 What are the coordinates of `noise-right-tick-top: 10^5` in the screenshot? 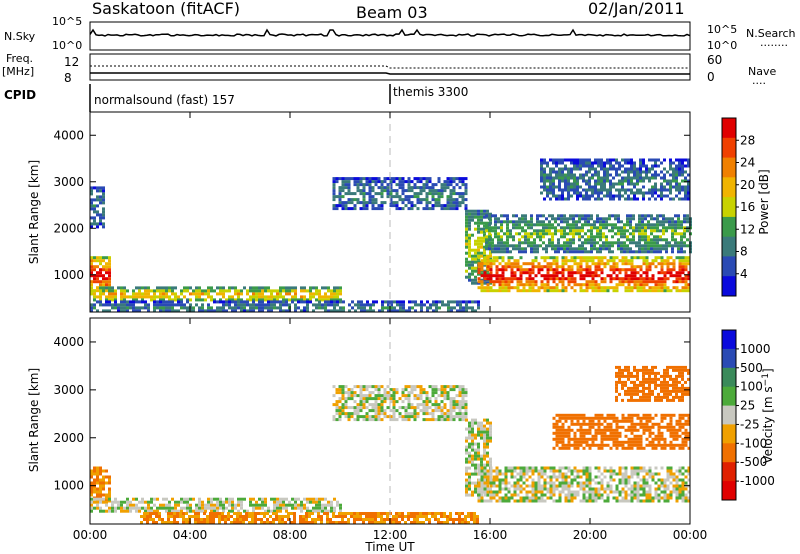 It's located at (722, 29).